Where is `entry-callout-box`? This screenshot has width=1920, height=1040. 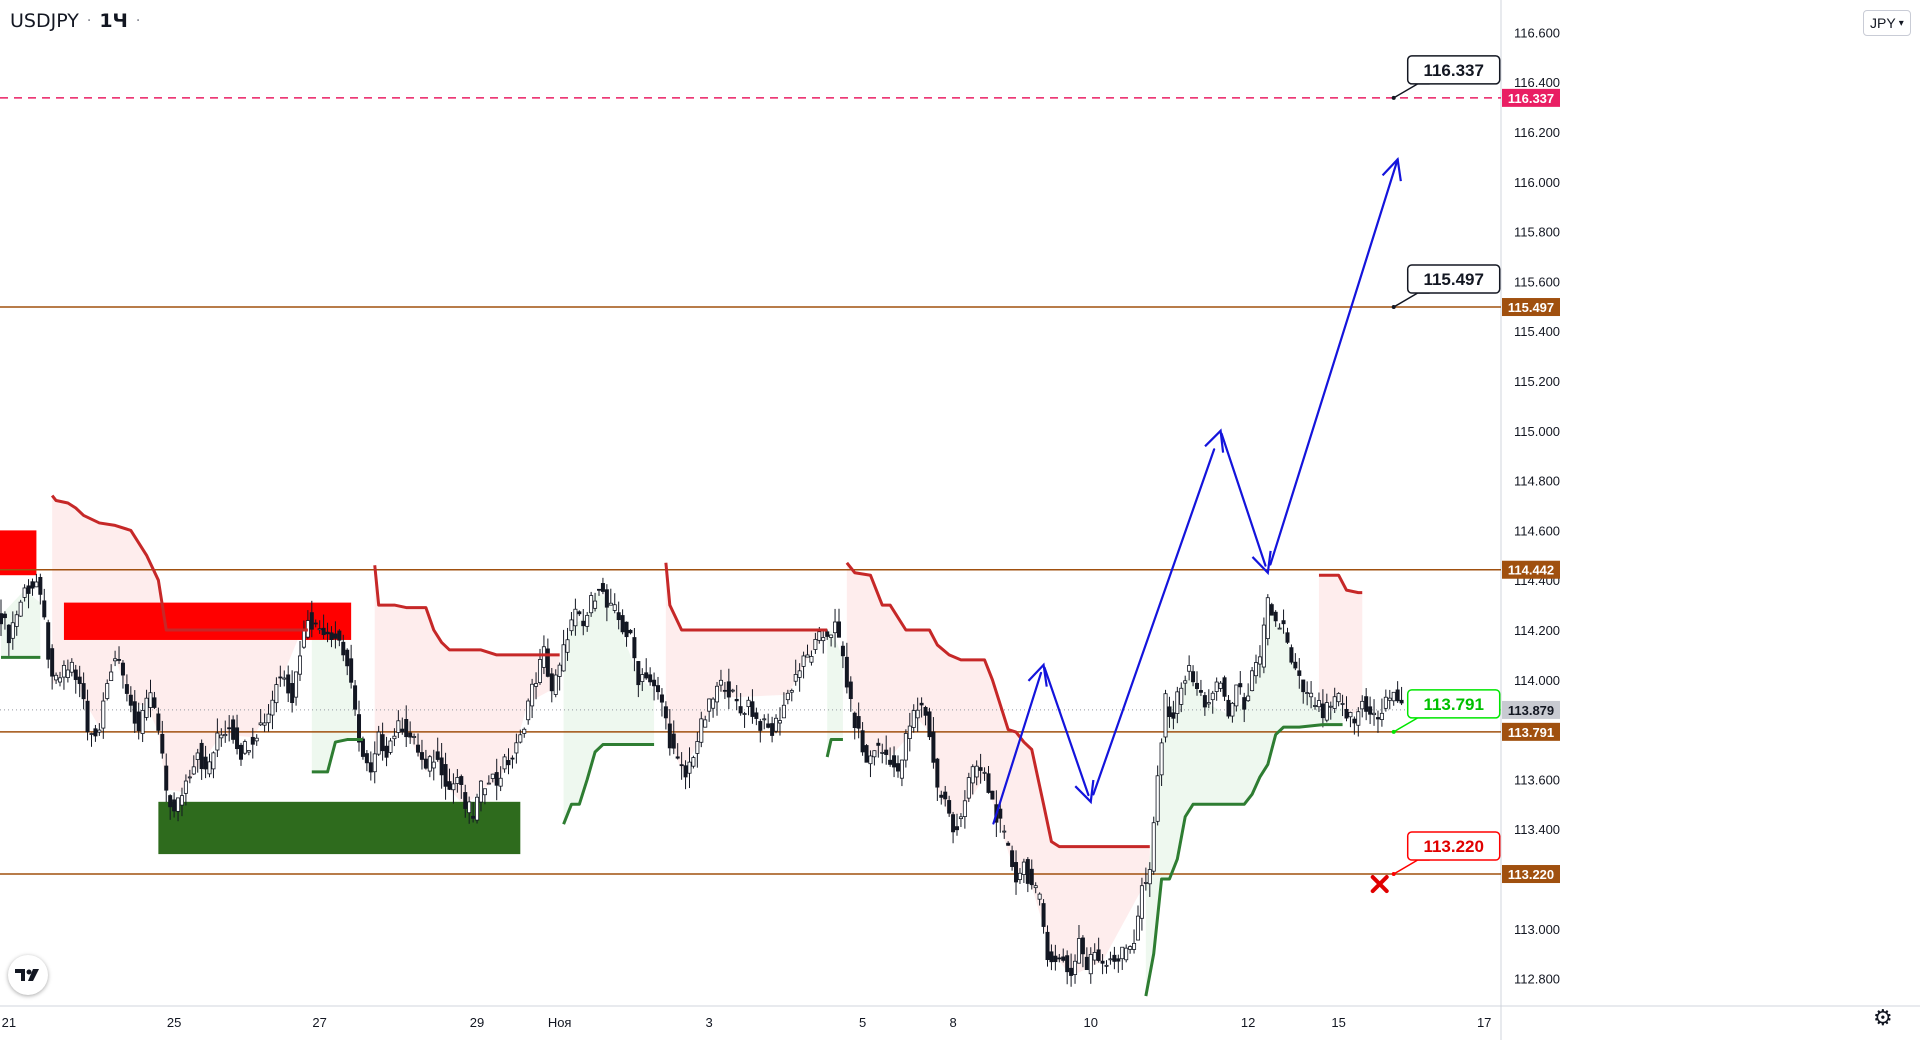 entry-callout-box is located at coordinates (1453, 704).